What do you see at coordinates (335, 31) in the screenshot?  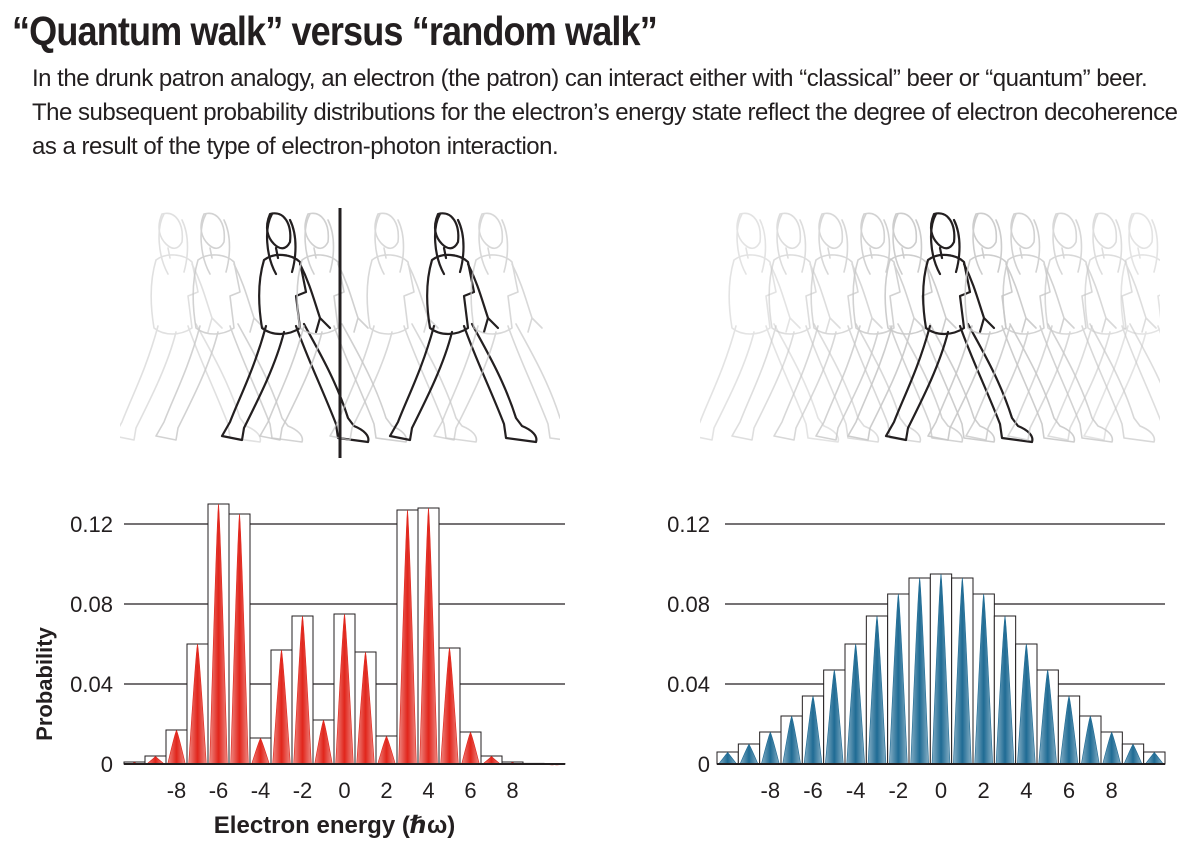 I see `page-title: “Quantum walk” versus “random walk”` at bounding box center [335, 31].